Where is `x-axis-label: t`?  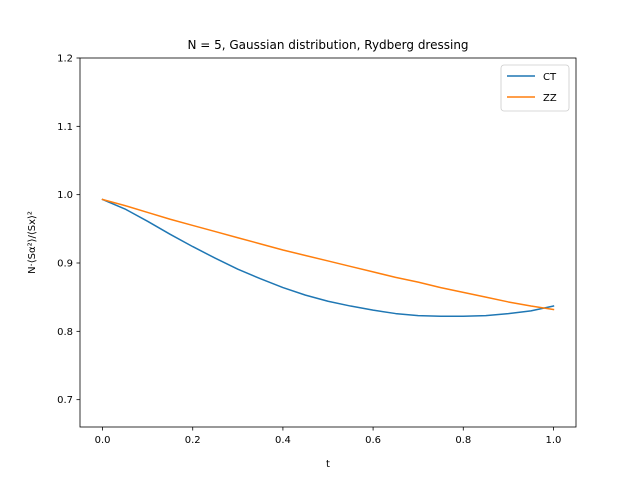
x-axis-label: t is located at coordinates (328, 464).